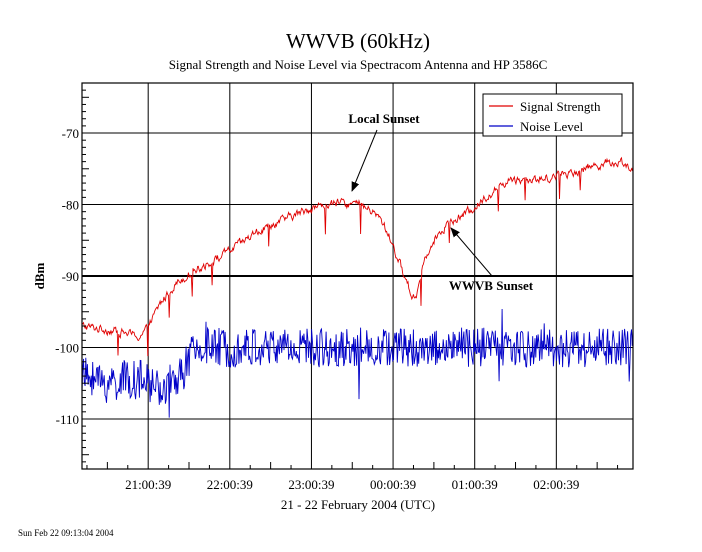  What do you see at coordinates (311, 484) in the screenshot?
I see `x-tick-label-2: 23:00:39` at bounding box center [311, 484].